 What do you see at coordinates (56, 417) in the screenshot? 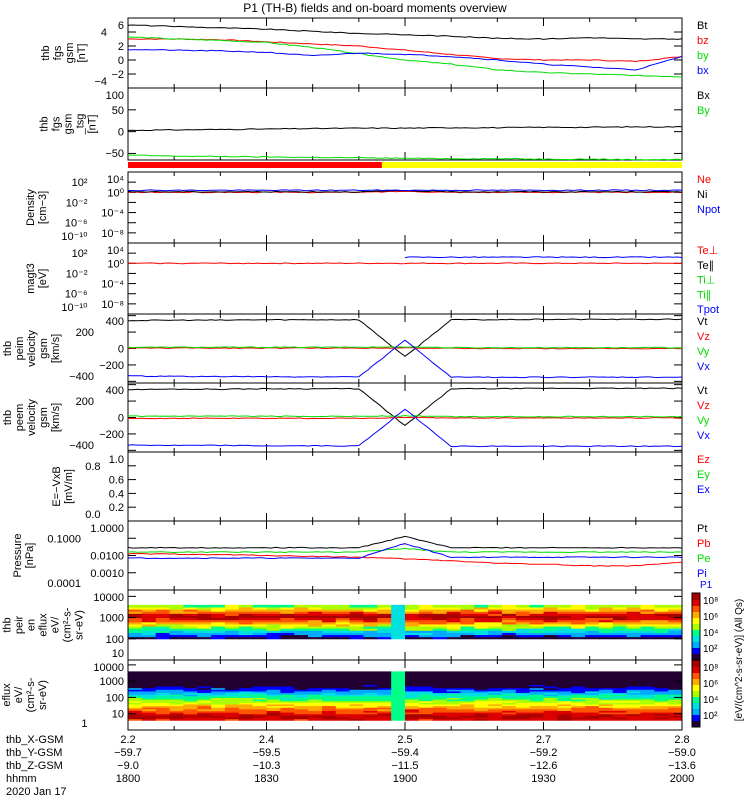
I see `peem_velocity-ylabel: [km/s]` at bounding box center [56, 417].